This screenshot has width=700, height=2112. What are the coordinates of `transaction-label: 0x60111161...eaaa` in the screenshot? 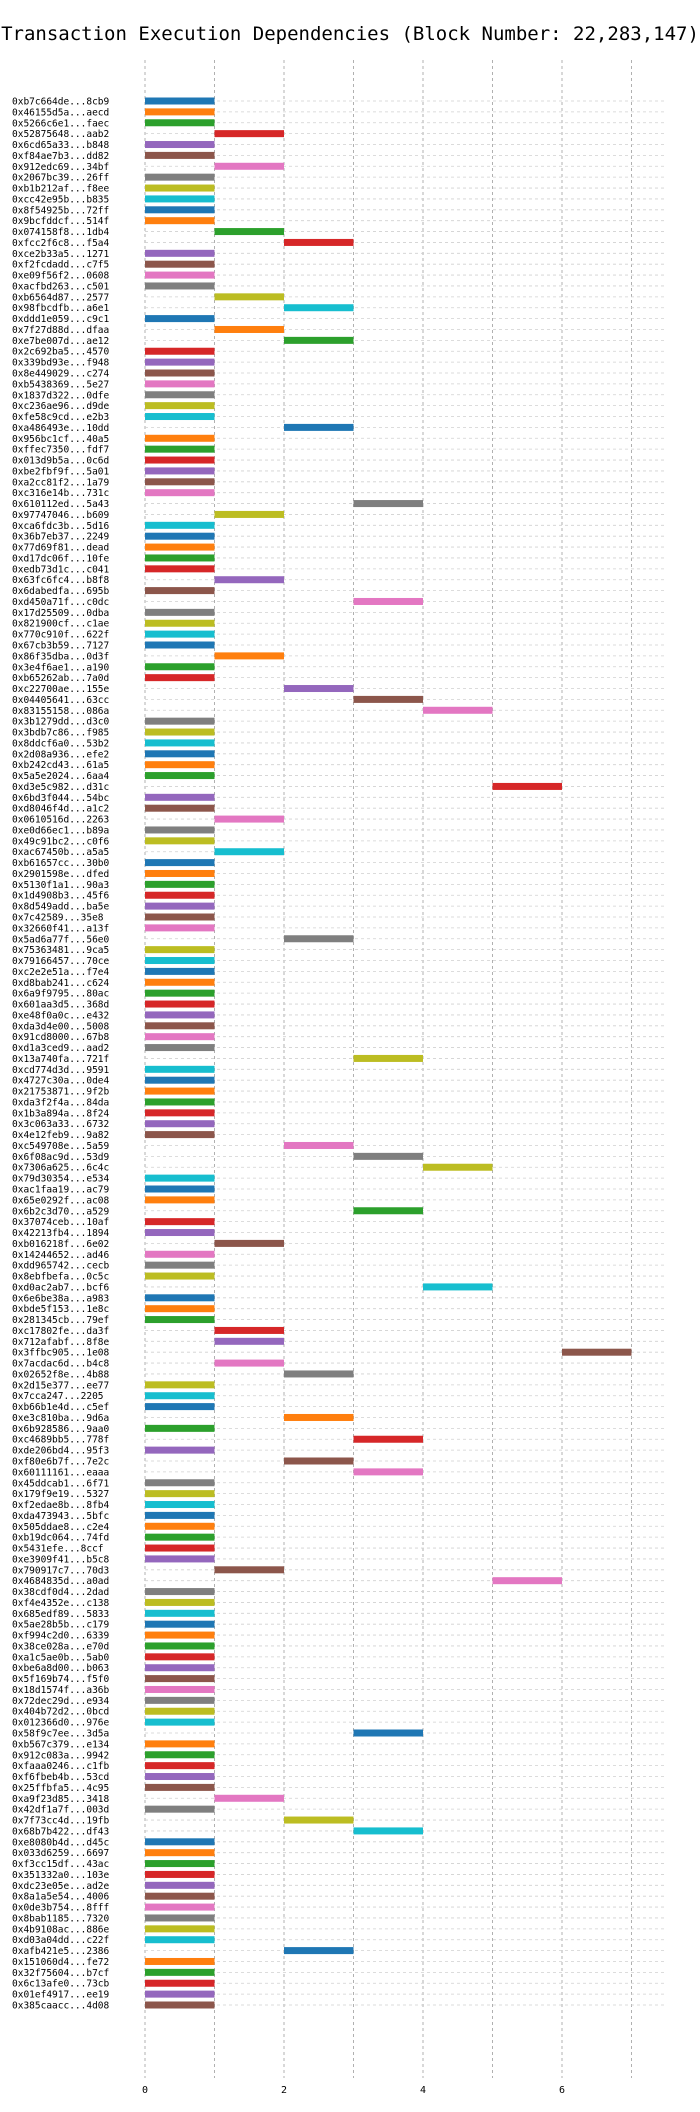 It's located at (60, 1472).